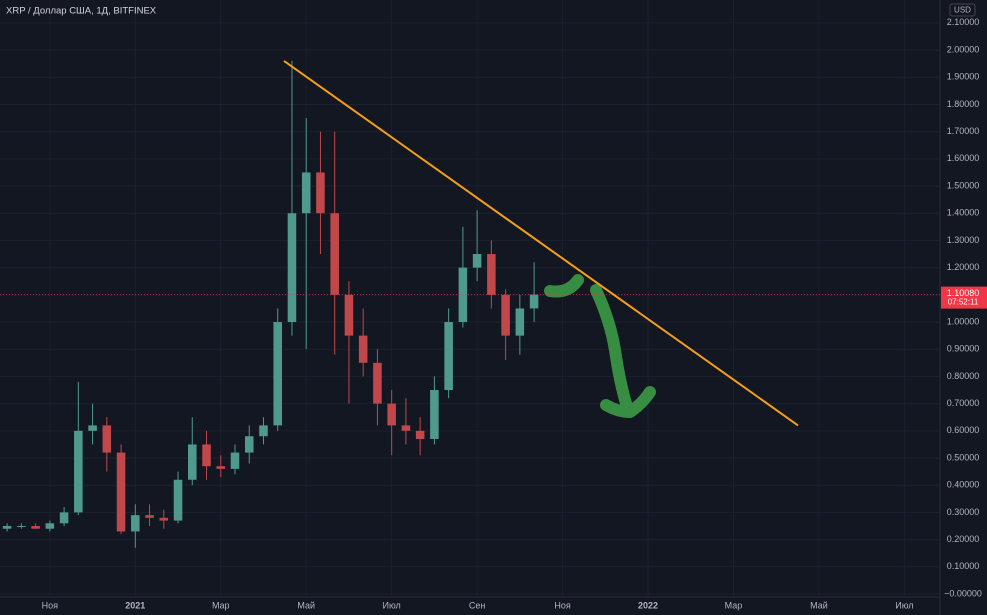  Describe the element at coordinates (963, 302) in the screenshot. I see `countdown: 07:52:11` at that location.